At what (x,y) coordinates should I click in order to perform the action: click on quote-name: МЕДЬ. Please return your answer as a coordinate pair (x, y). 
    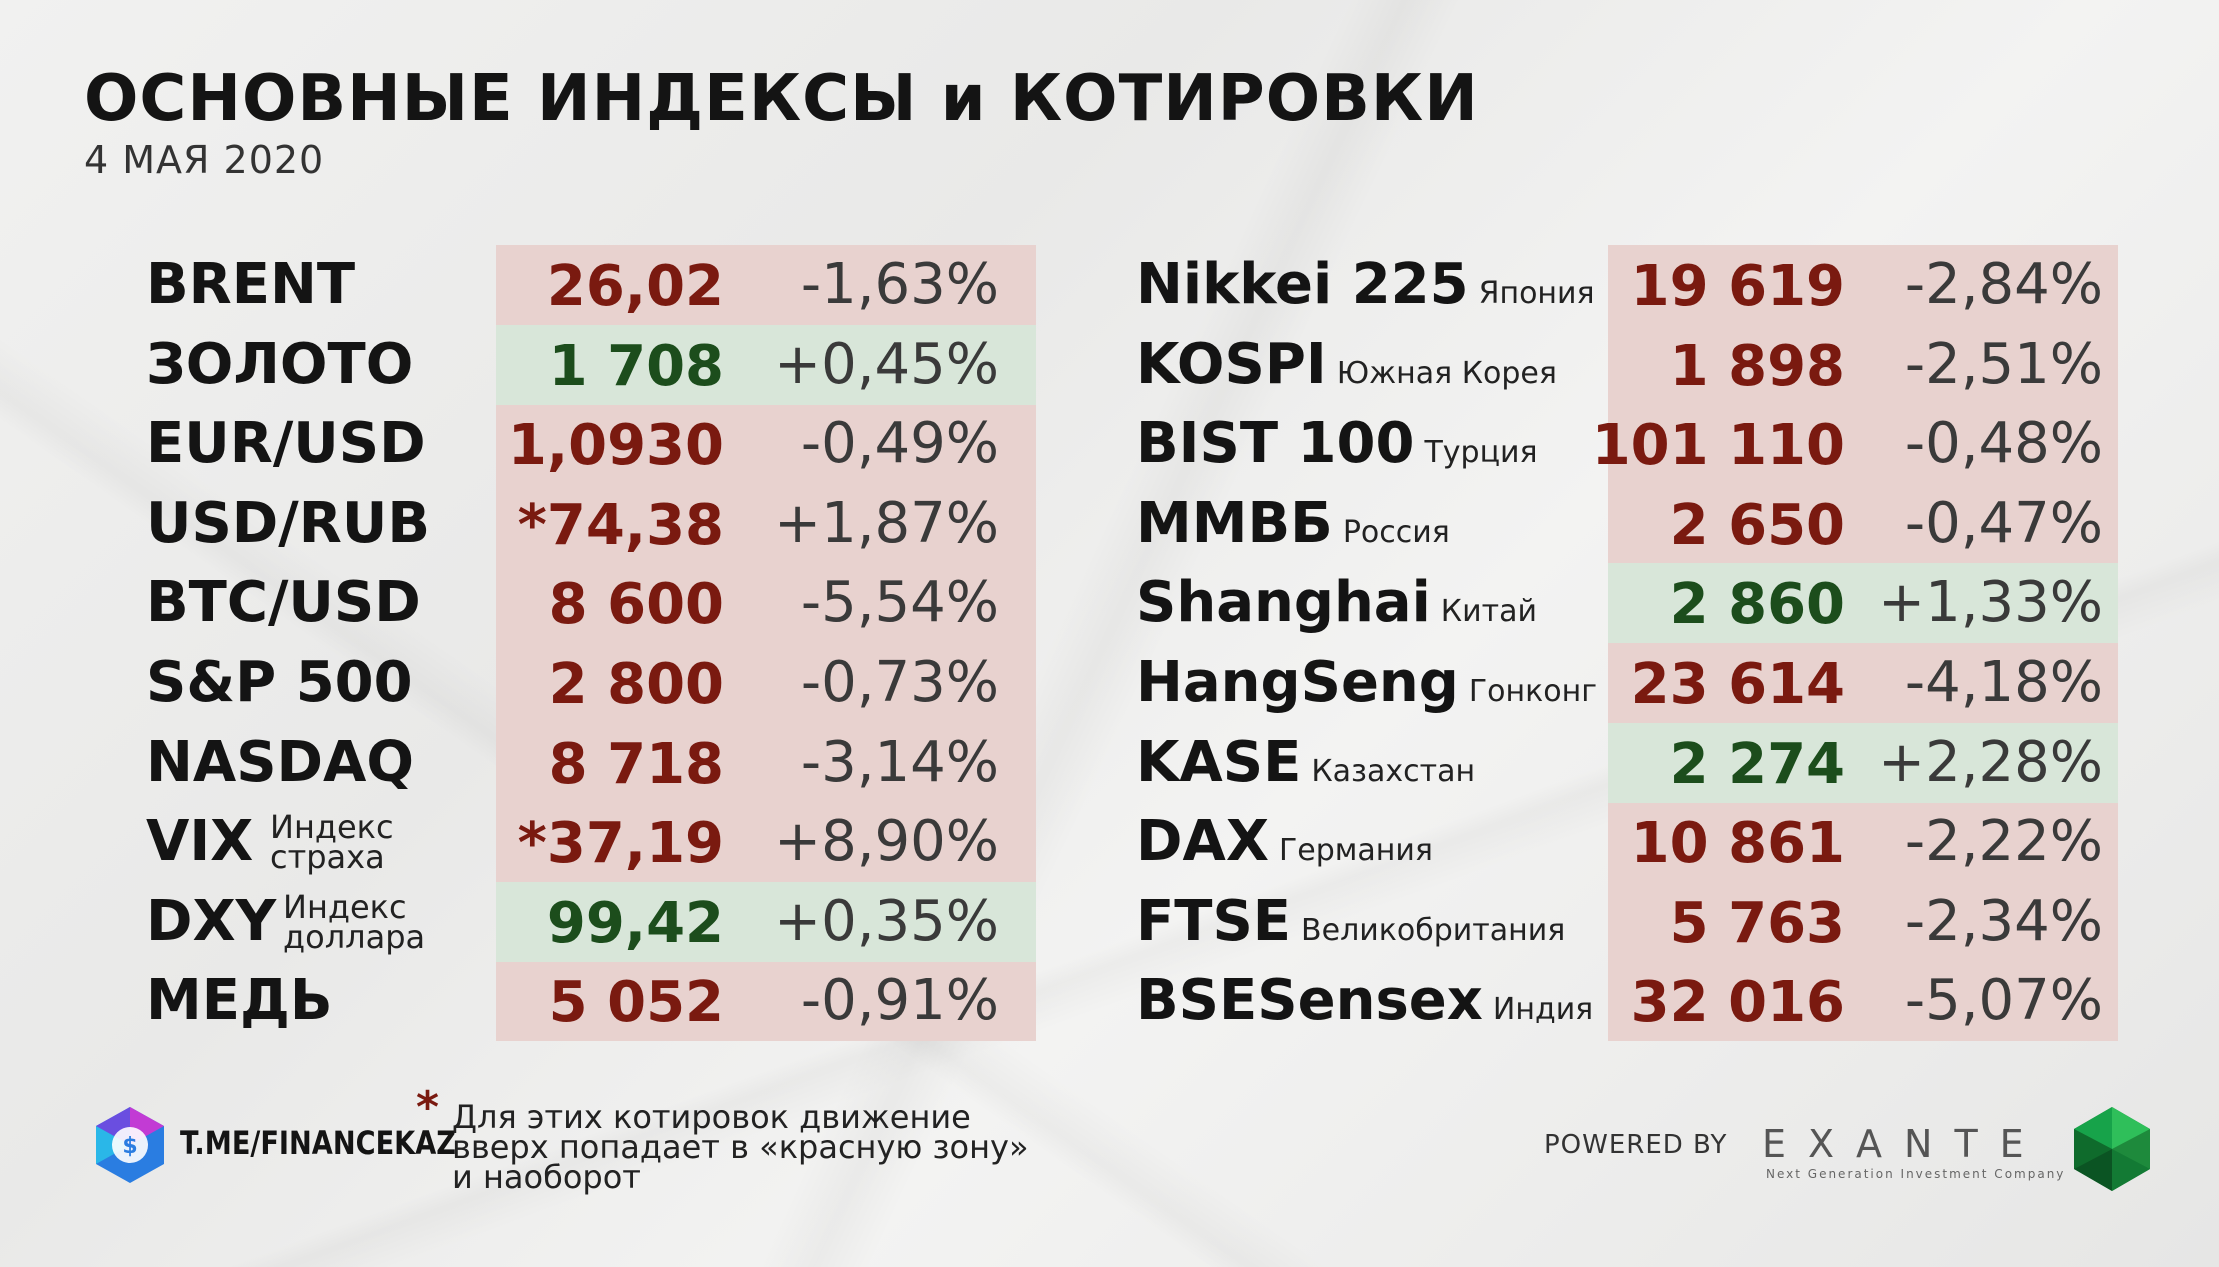
    Looking at the image, I should click on (239, 1001).